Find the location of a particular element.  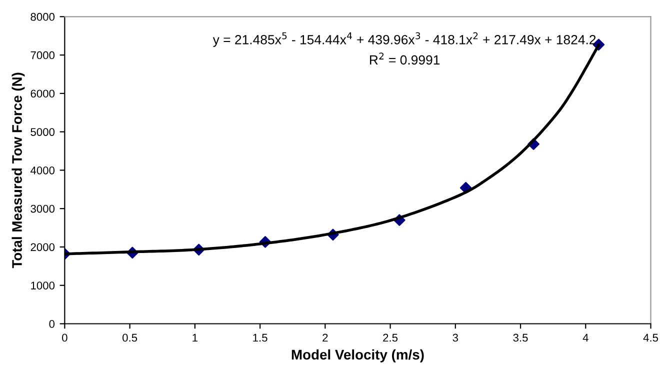

x-axis-title: Model Velocity (m/s) is located at coordinates (358, 355).